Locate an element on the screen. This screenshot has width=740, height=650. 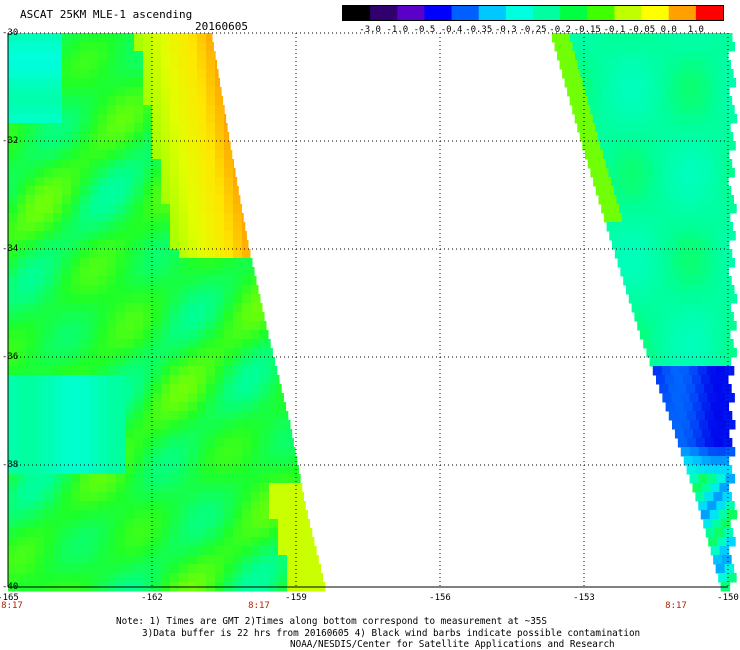
latitude-label: -36 is located at coordinates (10, 357).